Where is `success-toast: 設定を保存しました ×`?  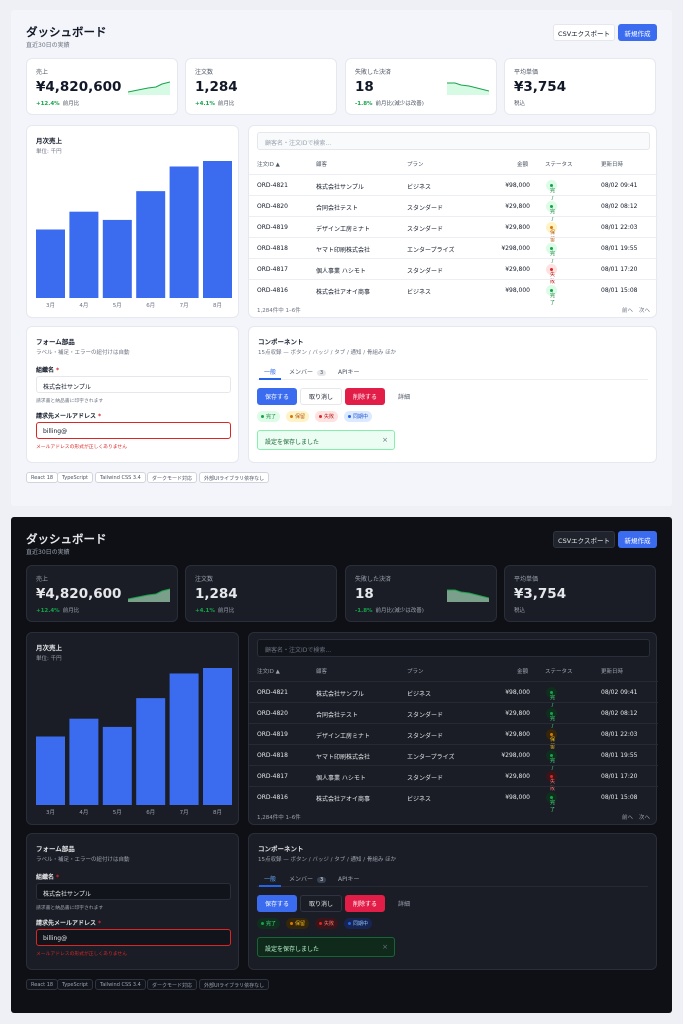 success-toast: 設定を保存しました × is located at coordinates (326, 947).